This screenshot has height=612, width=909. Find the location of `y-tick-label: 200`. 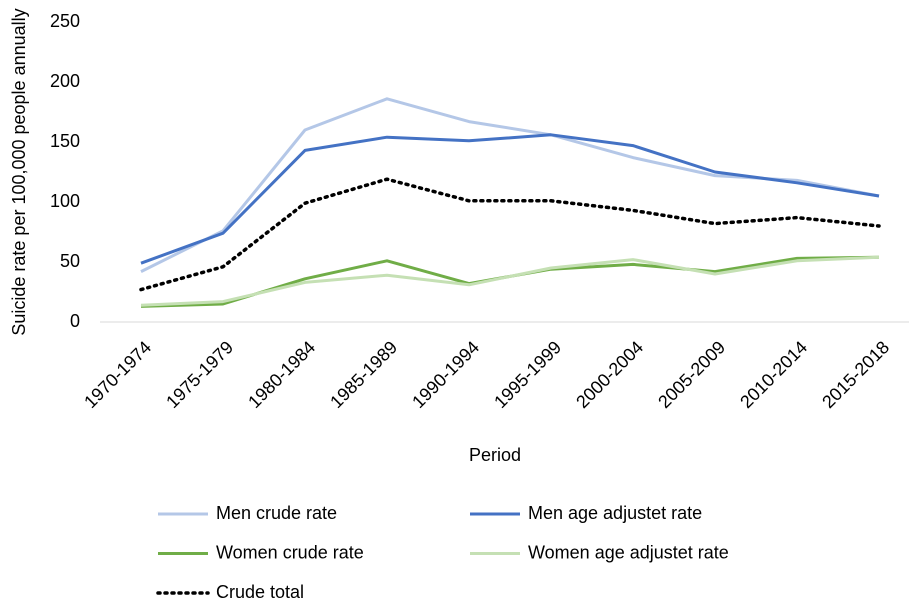

y-tick-label: 200 is located at coordinates (65, 81).